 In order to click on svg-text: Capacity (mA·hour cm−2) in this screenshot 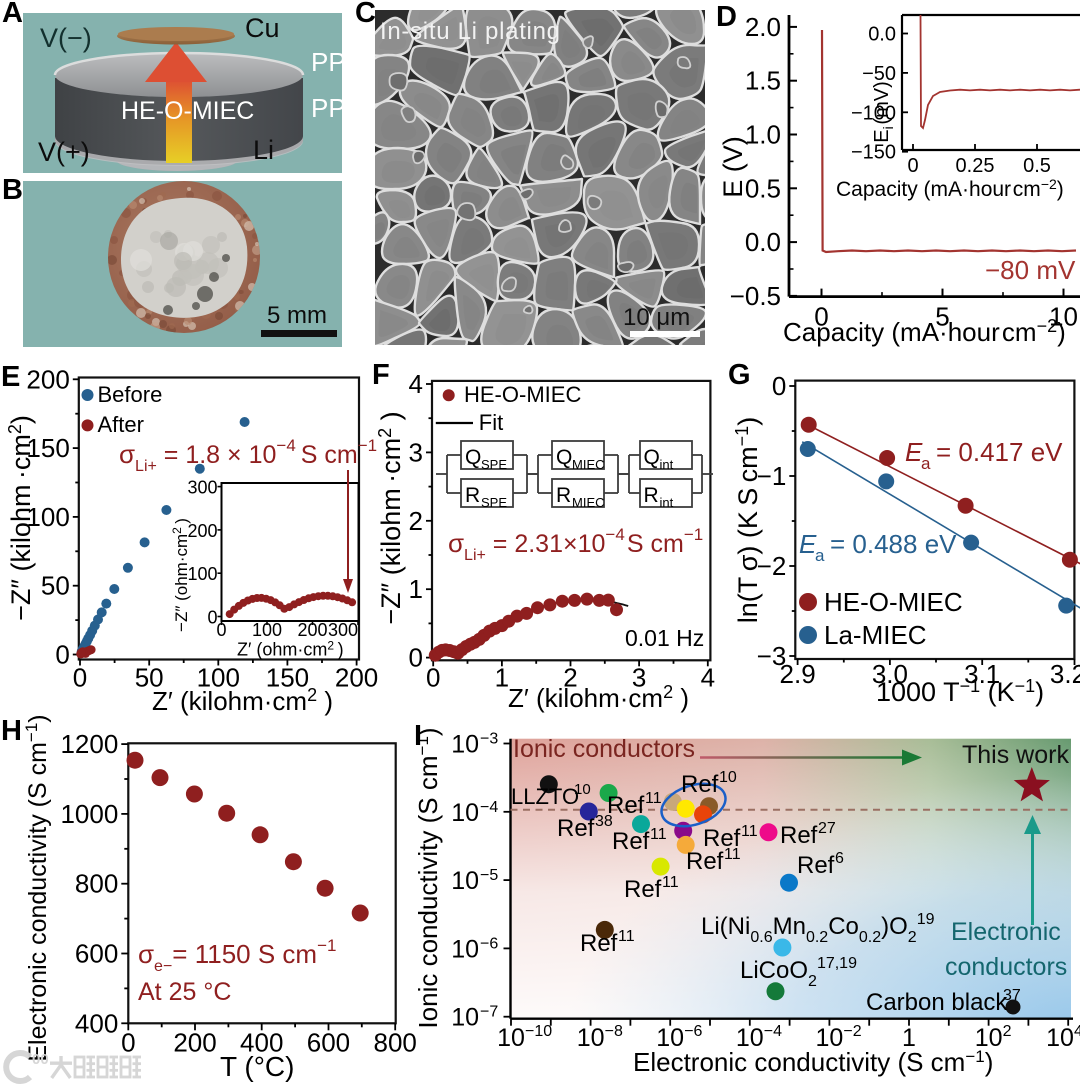, I will do `click(950, 188)`.